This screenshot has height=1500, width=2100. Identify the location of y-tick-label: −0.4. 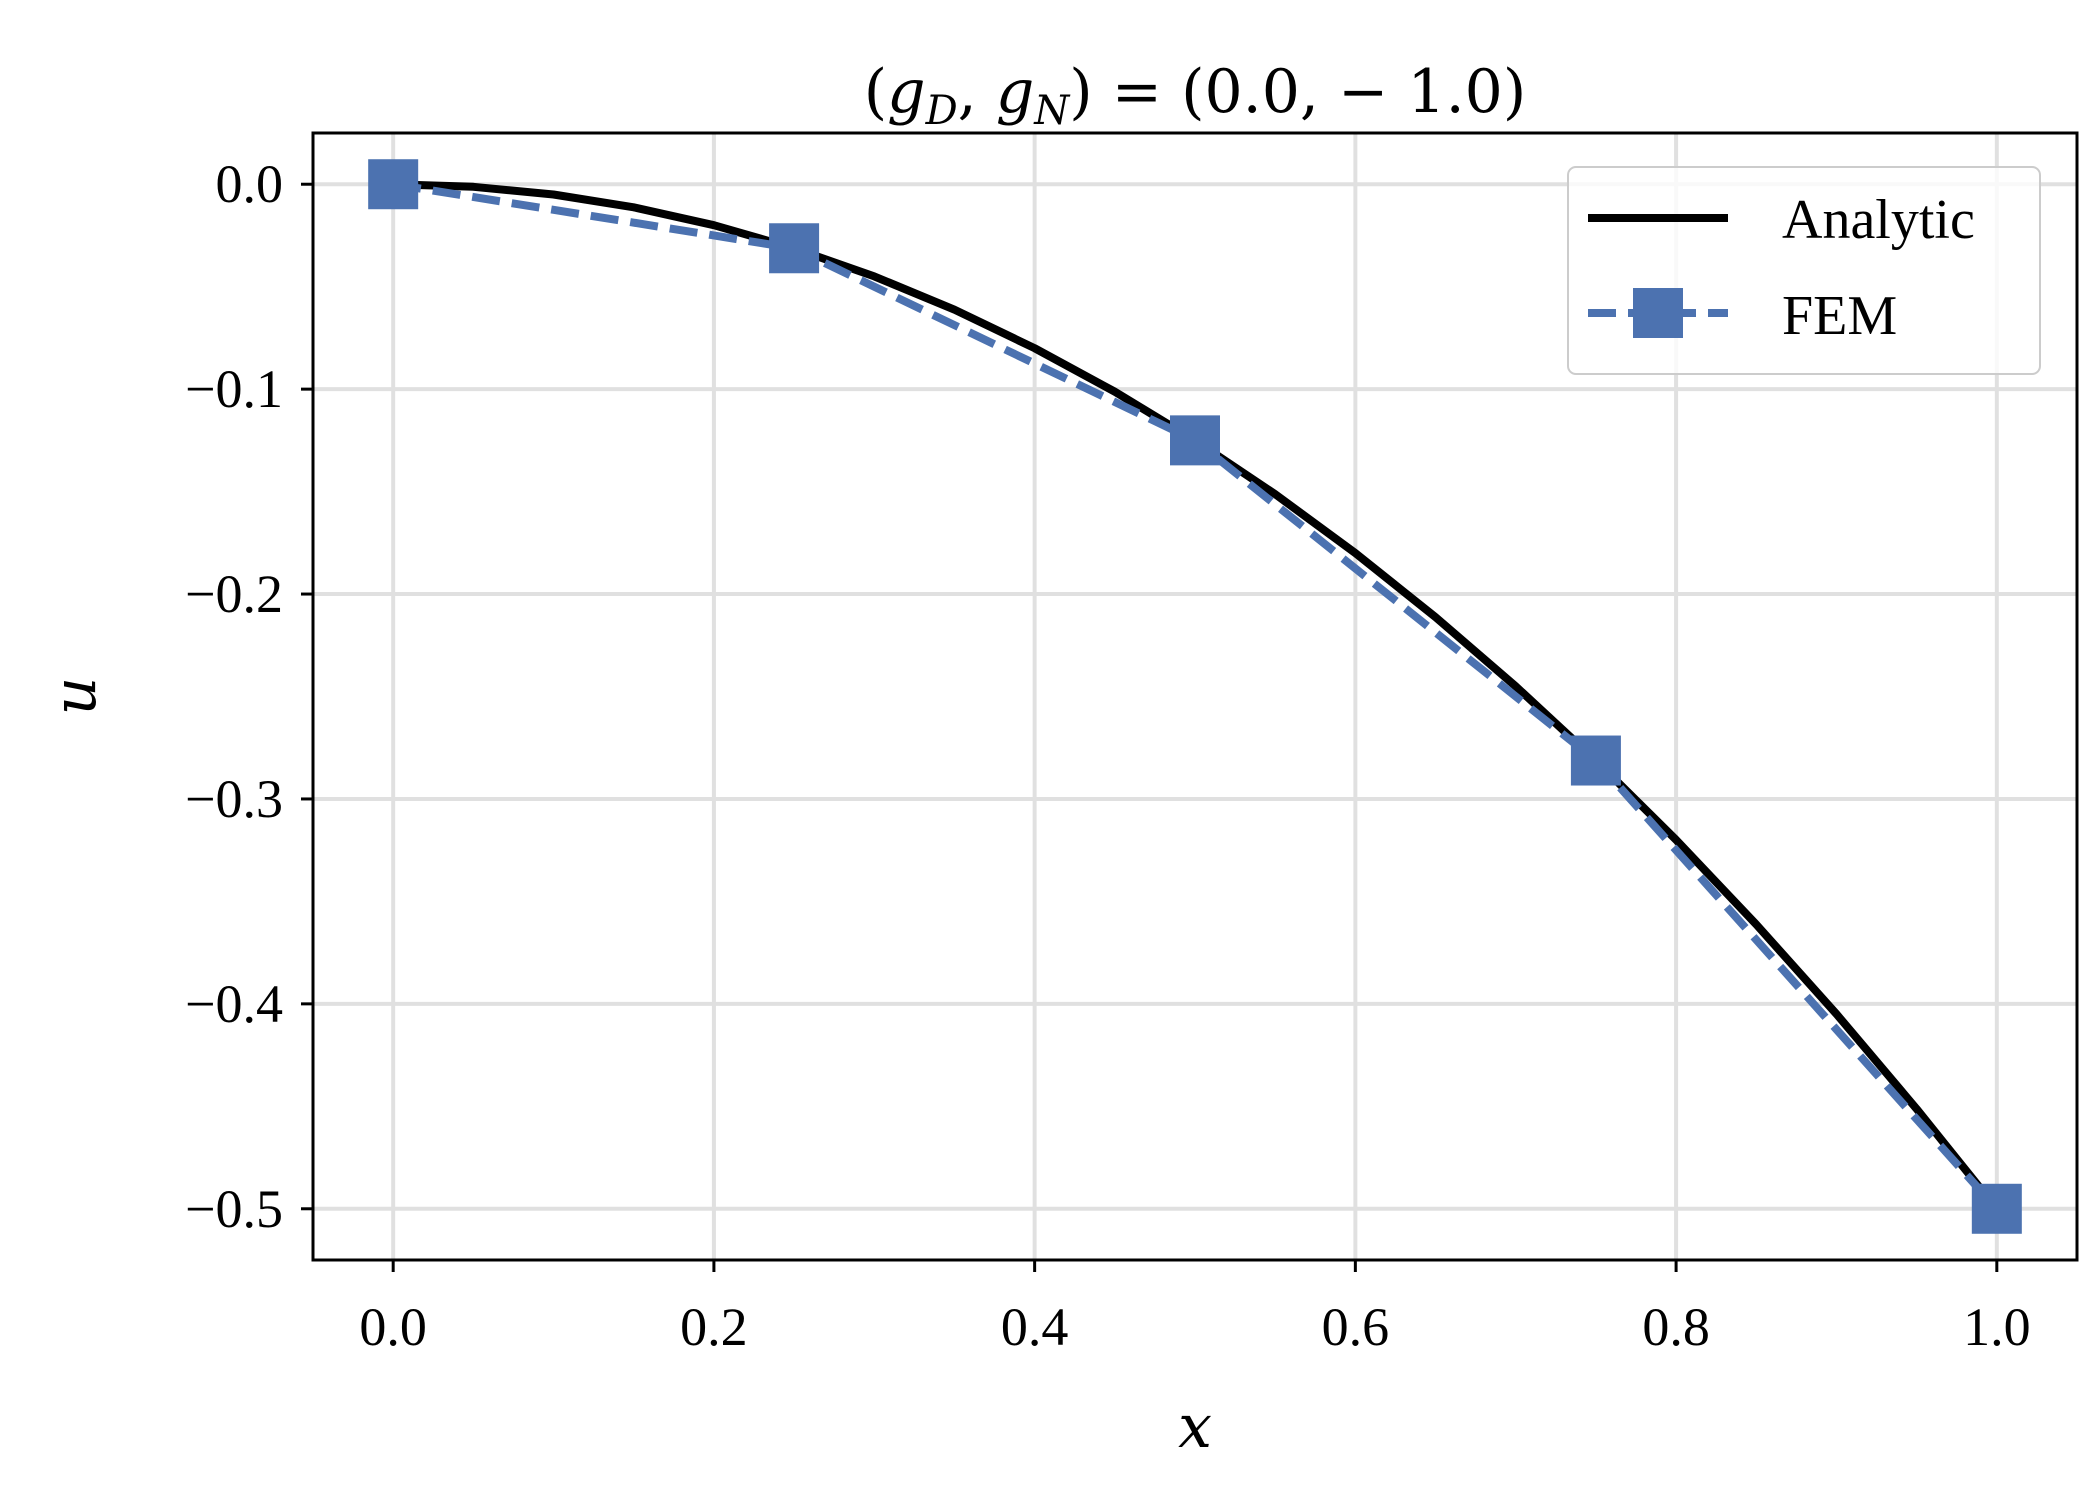
(234, 1004).